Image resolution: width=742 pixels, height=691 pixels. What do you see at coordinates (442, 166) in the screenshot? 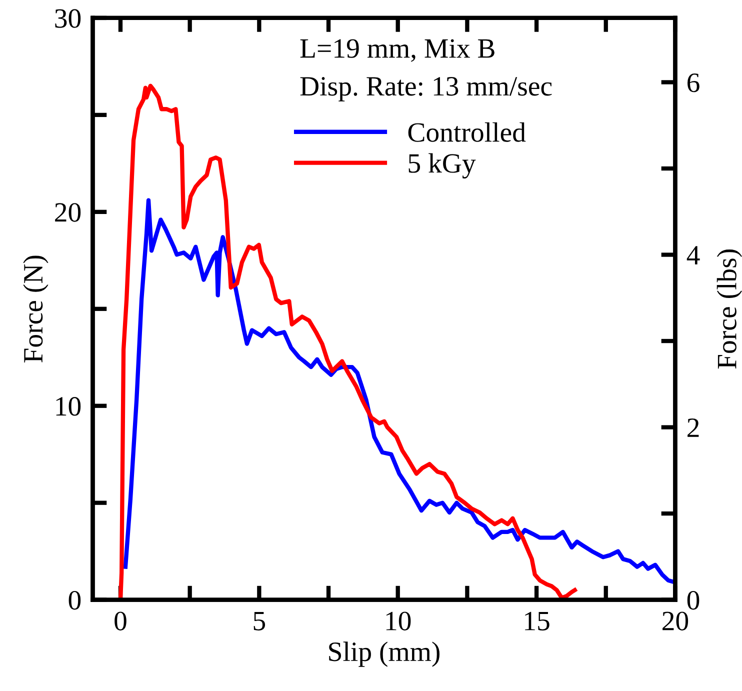
I see `legend-label: 5 kGy` at bounding box center [442, 166].